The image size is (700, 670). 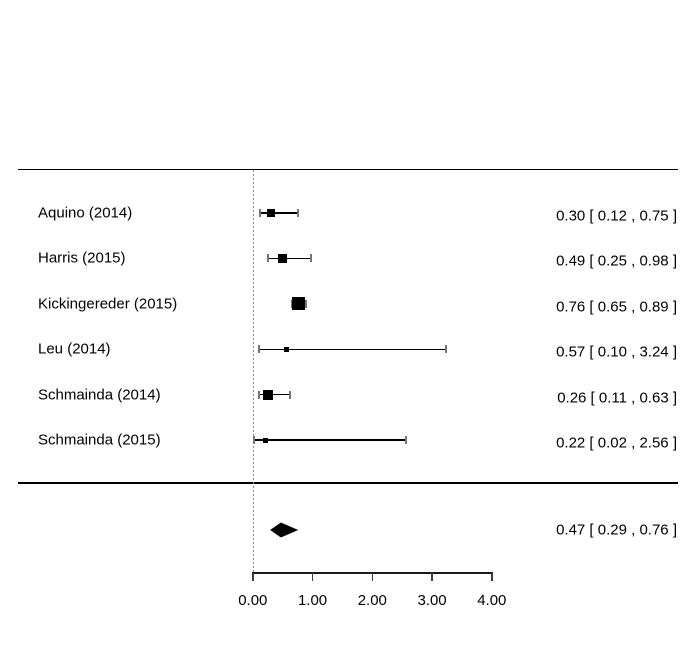 I want to click on axis-tick-label: 4.00, so click(x=492, y=600).